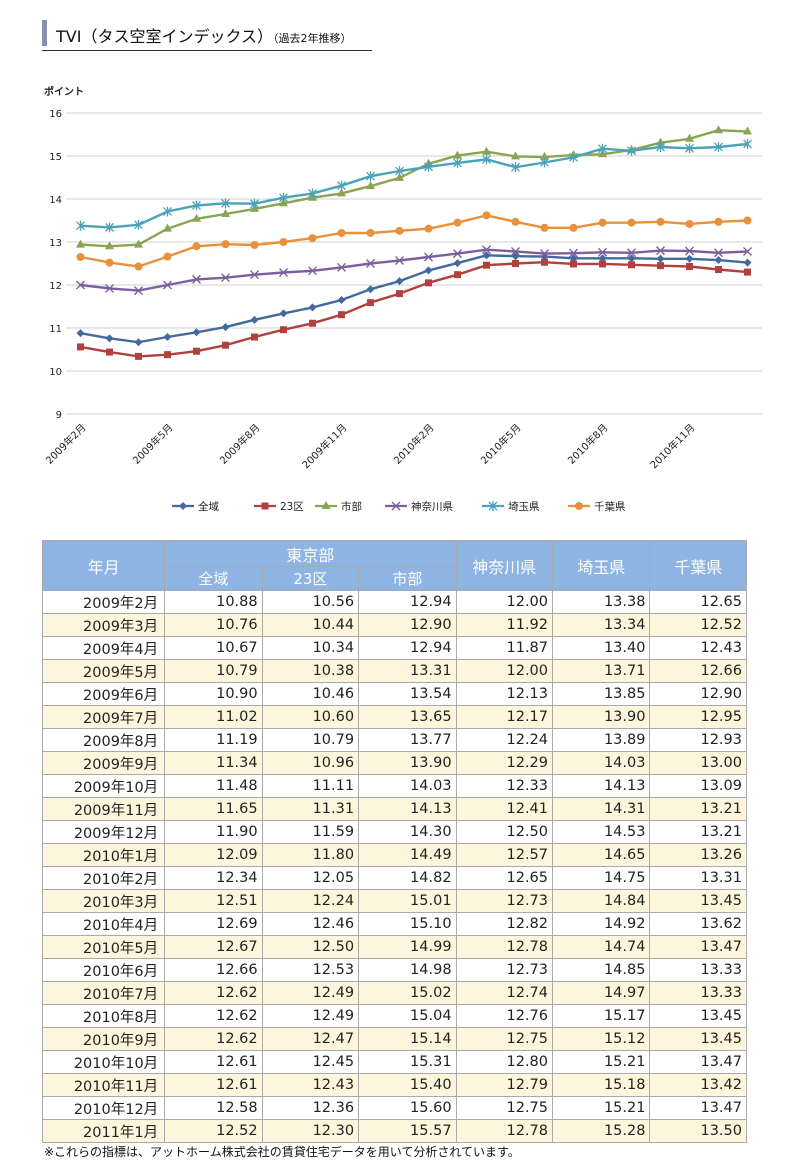  I want to click on table-row: 2010年7月 12.62 12.49 15.02 12.74 14.97 13.33, so click(394, 993).